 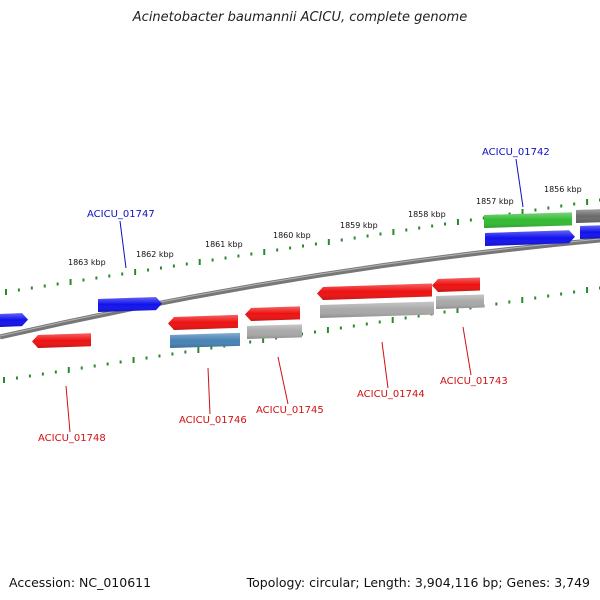 What do you see at coordinates (292, 235) in the screenshot?
I see `scale-label: 1860 kbp` at bounding box center [292, 235].